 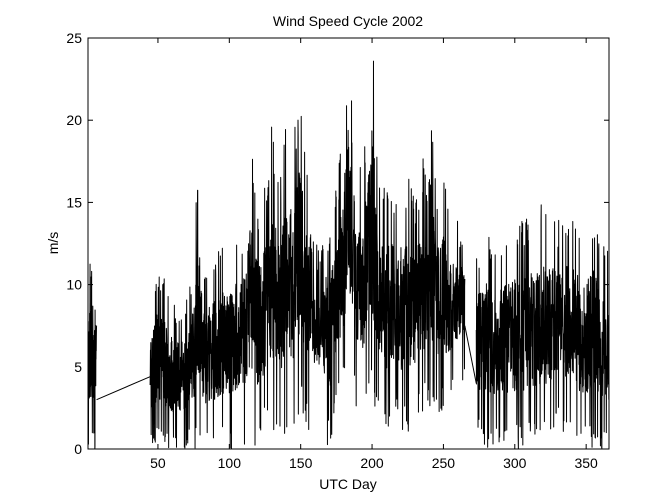 What do you see at coordinates (78, 367) in the screenshot?
I see `y-tick-label: 5` at bounding box center [78, 367].